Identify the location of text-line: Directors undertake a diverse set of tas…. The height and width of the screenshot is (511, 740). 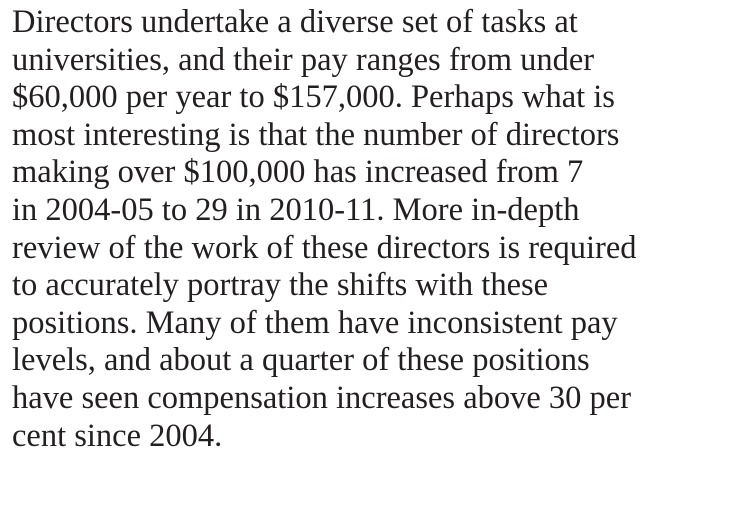
(295, 22).